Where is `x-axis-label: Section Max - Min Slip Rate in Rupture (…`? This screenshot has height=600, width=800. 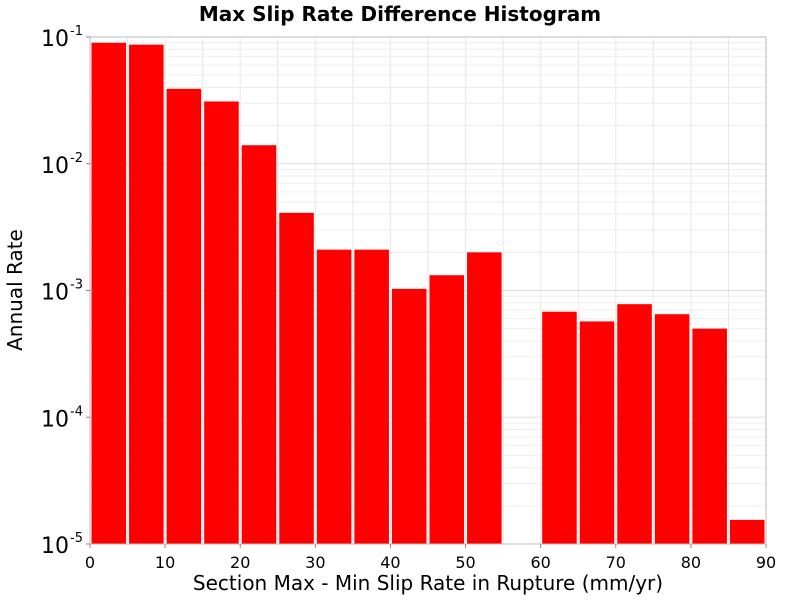 x-axis-label: Section Max - Min Slip Rate in Rupture (… is located at coordinates (428, 583).